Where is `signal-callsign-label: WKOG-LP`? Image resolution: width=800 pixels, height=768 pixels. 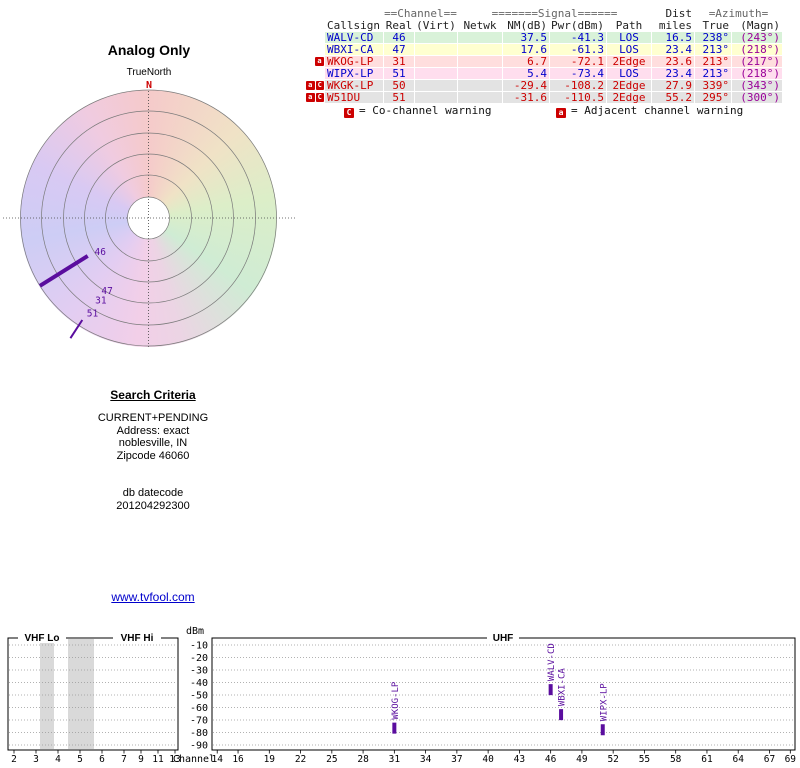
signal-callsign-label: WKOG-LP is located at coordinates (396, 700).